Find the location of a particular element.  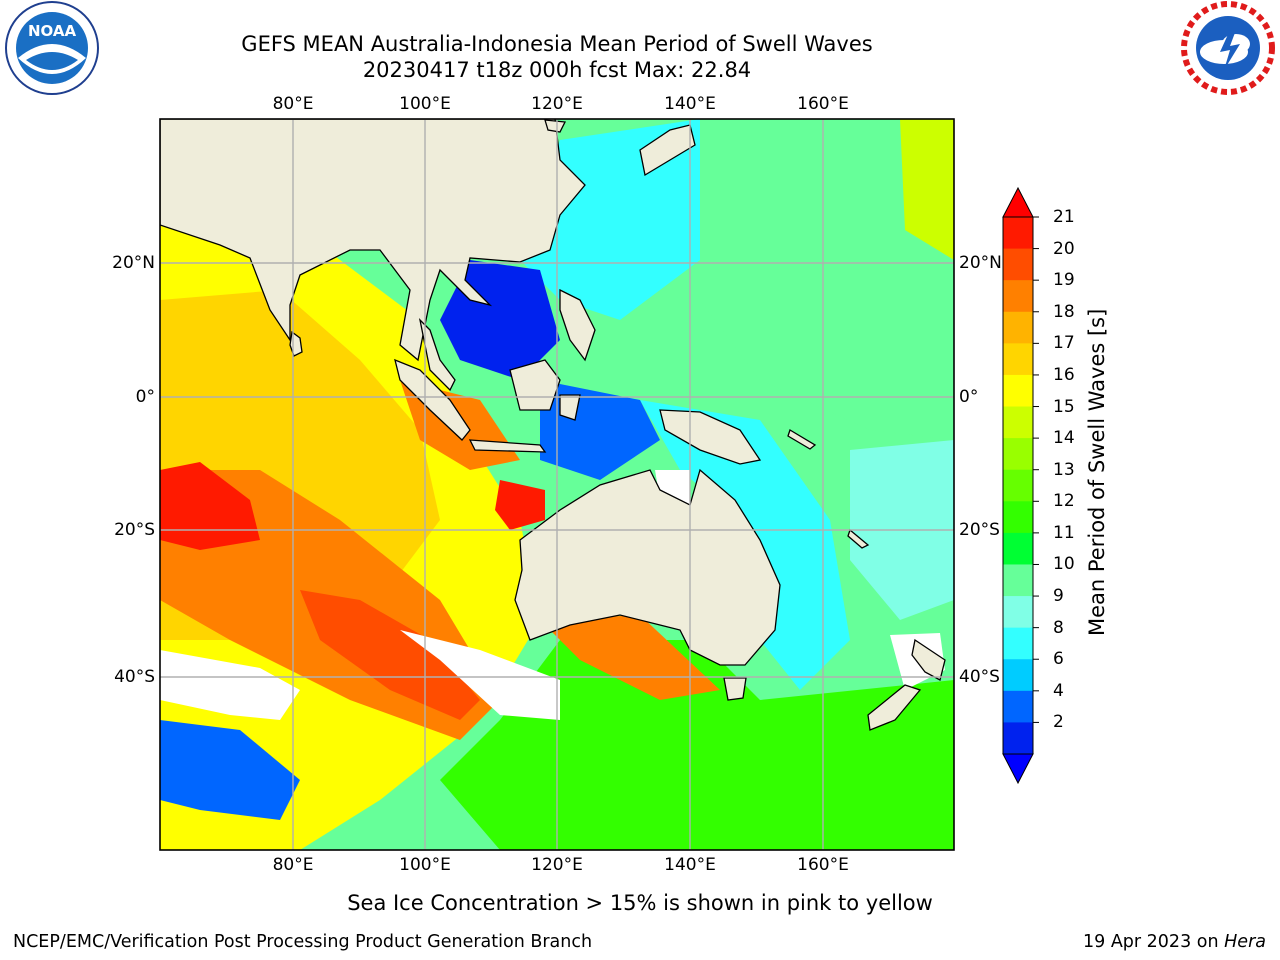

colorbar-tick-label: 4 is located at coordinates (1058, 690).